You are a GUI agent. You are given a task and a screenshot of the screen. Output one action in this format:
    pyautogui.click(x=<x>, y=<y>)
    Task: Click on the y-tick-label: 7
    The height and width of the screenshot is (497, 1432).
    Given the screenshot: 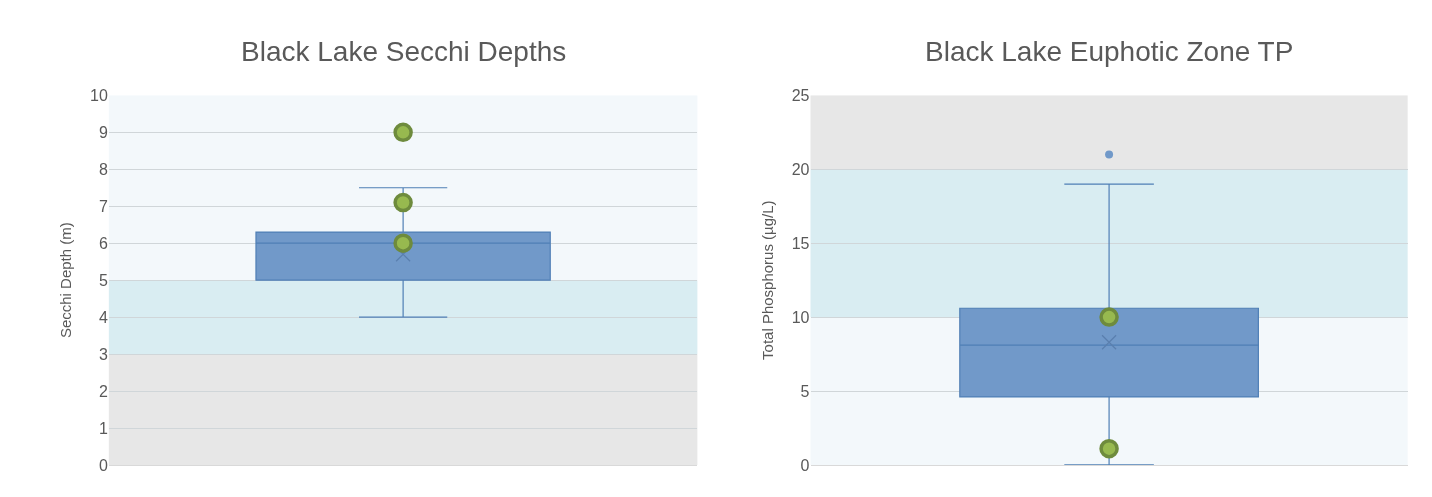 What is the action you would take?
    pyautogui.click(x=103, y=206)
    